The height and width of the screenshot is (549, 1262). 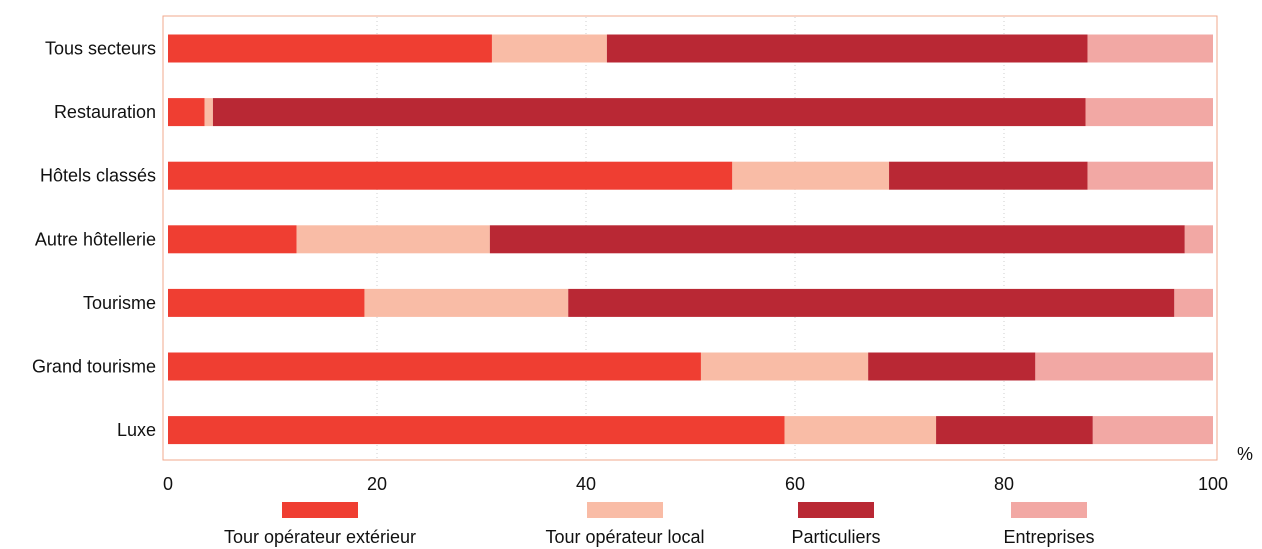 What do you see at coordinates (835, 537) in the screenshot?
I see `legend-label: Particuliers` at bounding box center [835, 537].